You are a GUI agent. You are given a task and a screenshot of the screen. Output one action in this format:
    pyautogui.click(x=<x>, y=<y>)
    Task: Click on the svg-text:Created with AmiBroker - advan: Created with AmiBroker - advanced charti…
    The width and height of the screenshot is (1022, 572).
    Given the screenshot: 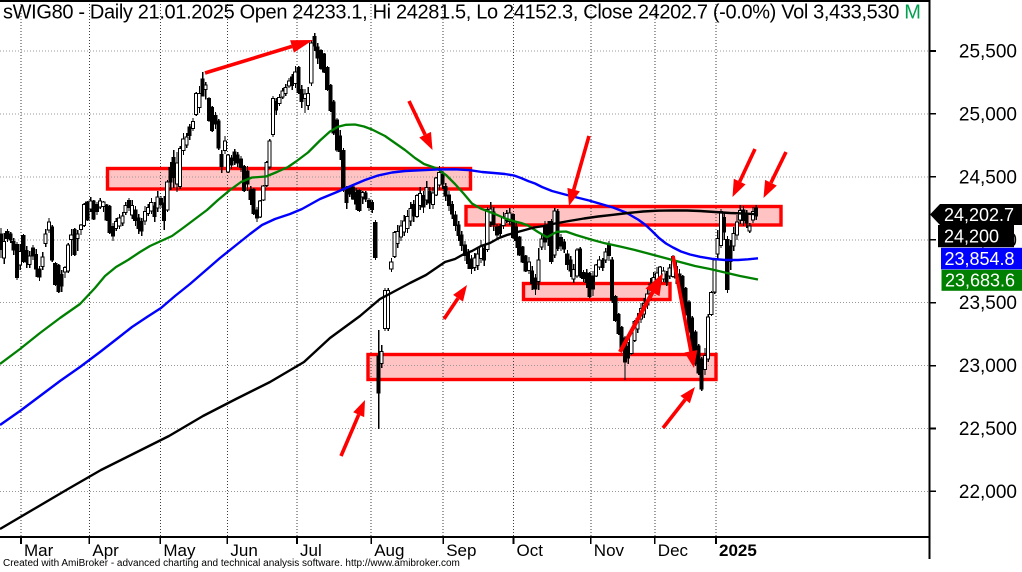 What is the action you would take?
    pyautogui.click(x=231, y=563)
    